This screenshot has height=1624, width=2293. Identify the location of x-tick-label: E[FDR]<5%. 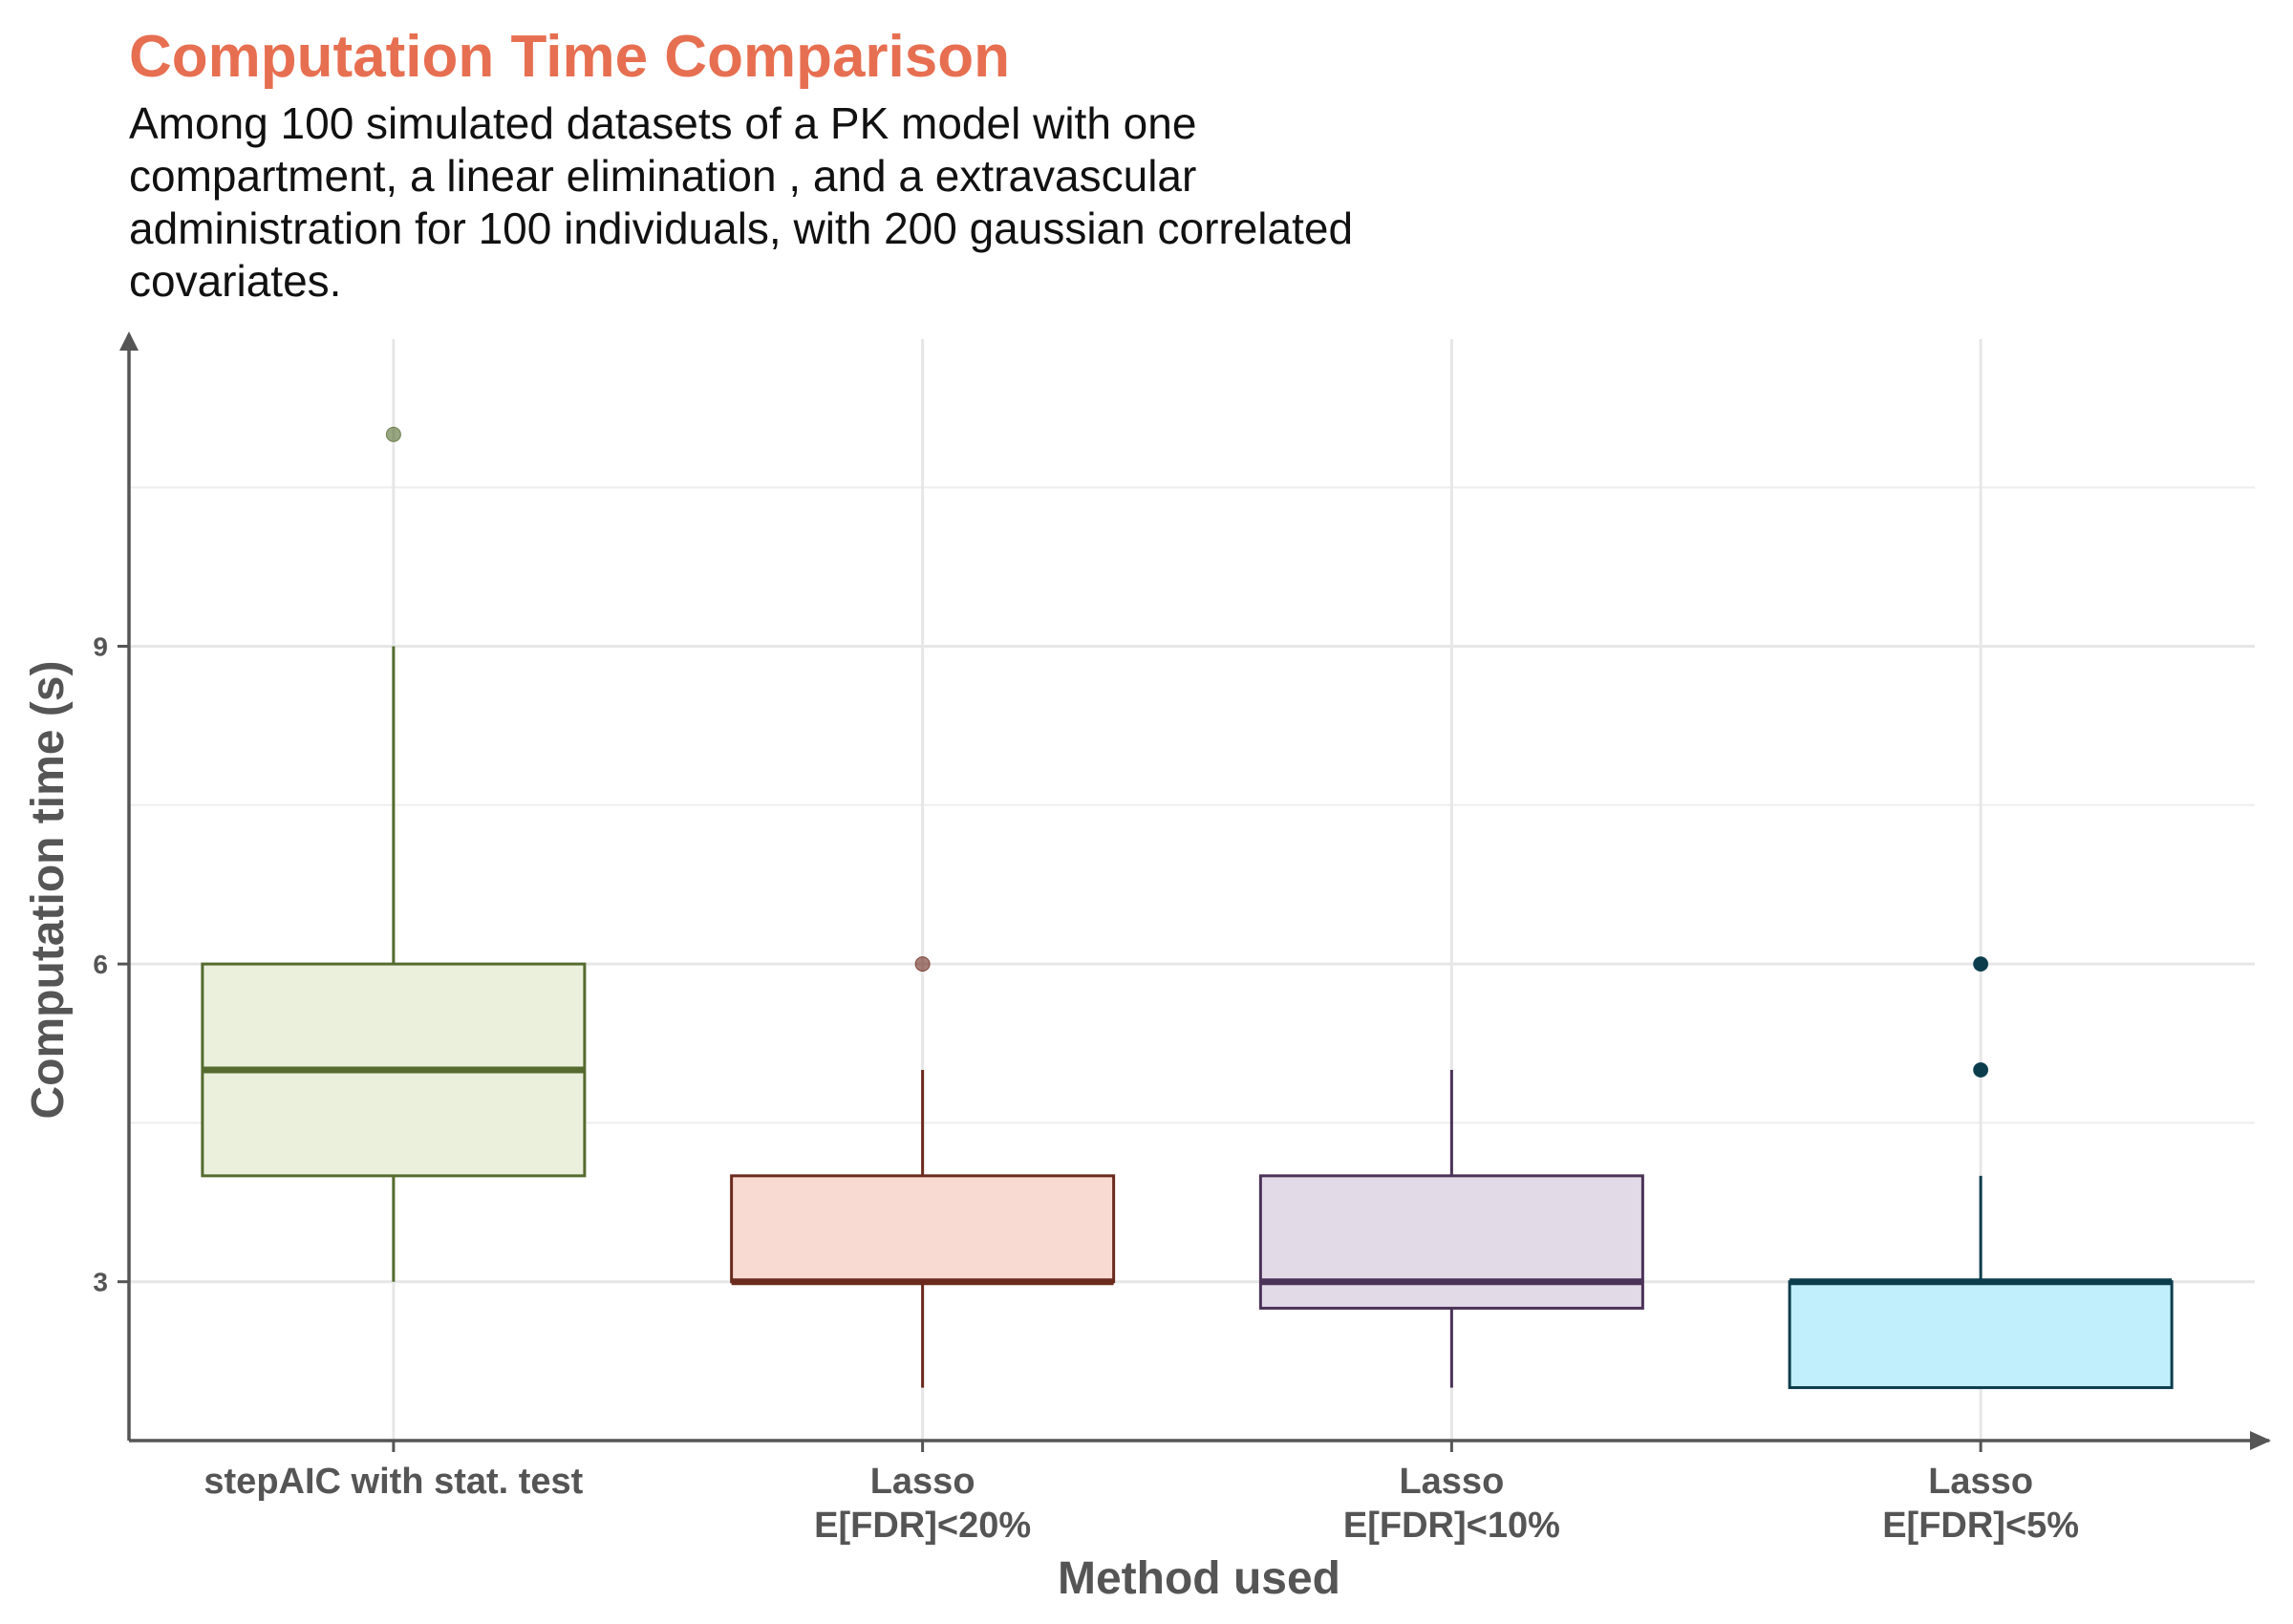
(1980, 1526).